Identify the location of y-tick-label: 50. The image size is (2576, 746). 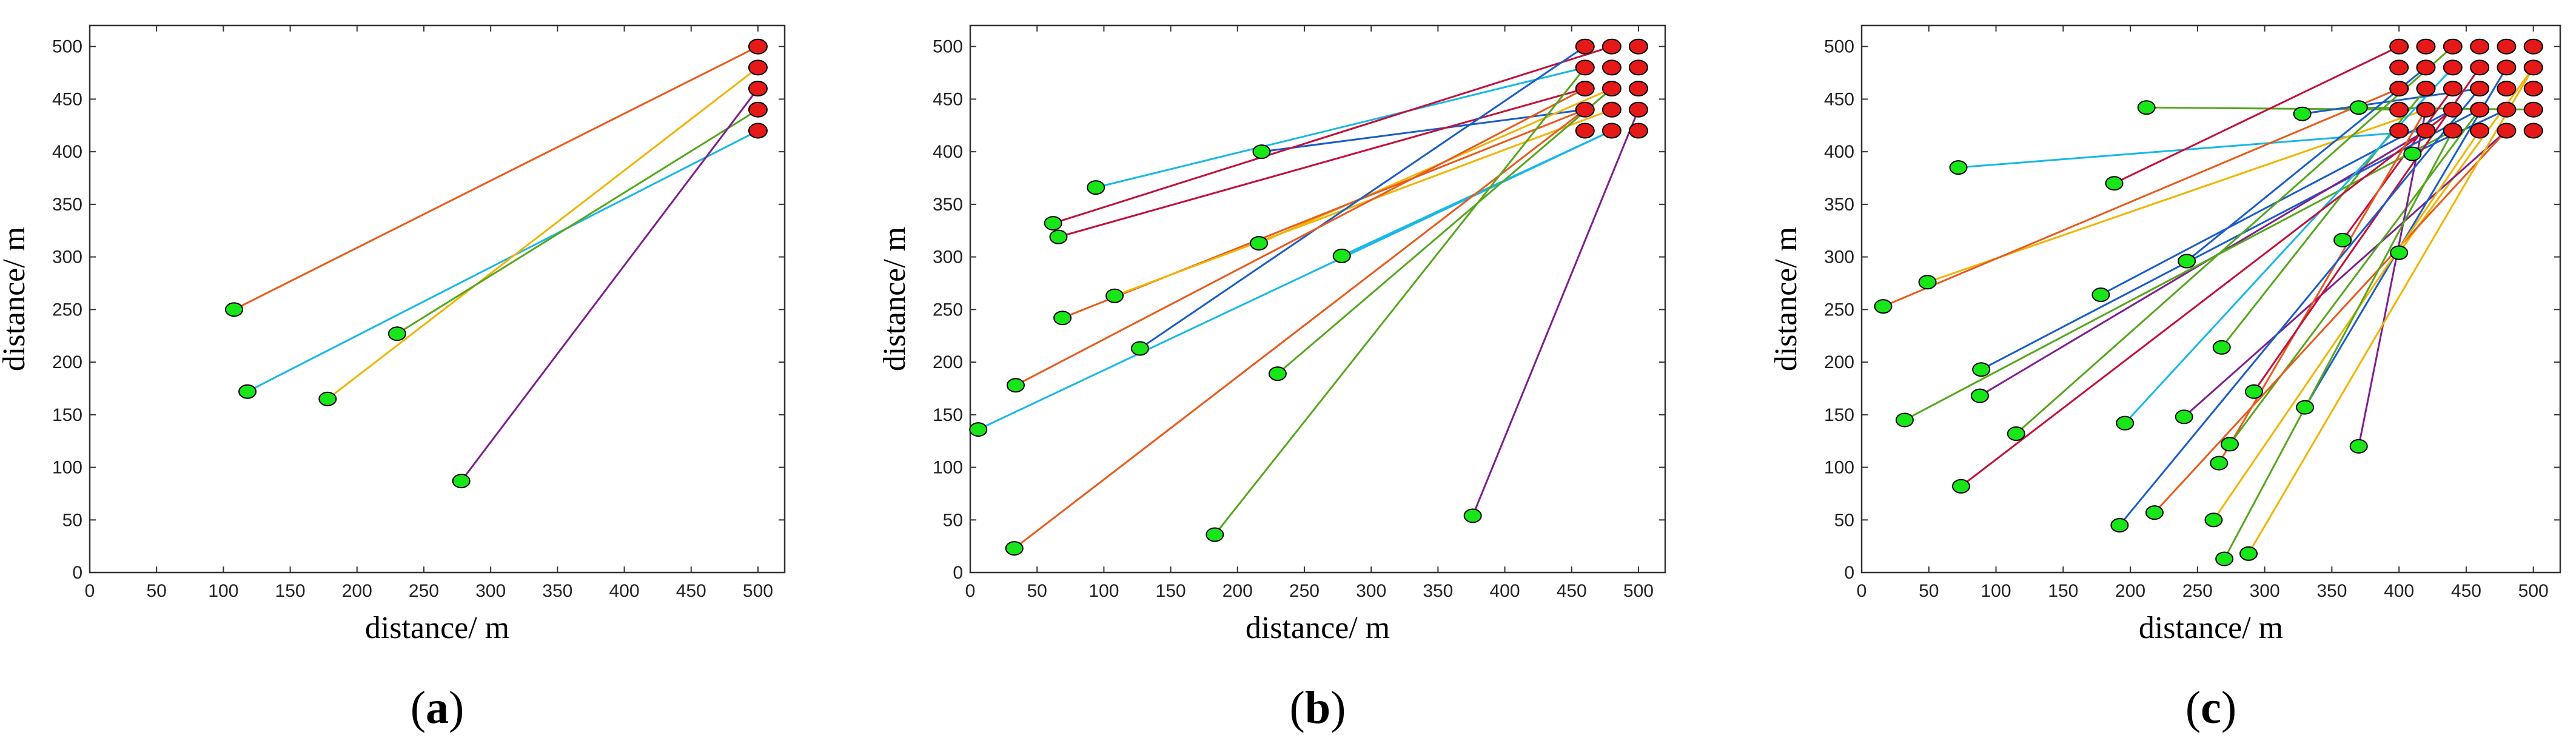
(953, 520).